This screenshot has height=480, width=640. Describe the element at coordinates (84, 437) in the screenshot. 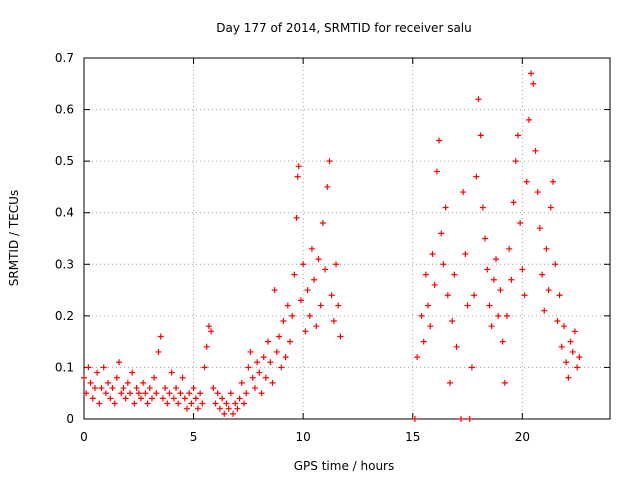

I see `x-tick-label: 0` at that location.